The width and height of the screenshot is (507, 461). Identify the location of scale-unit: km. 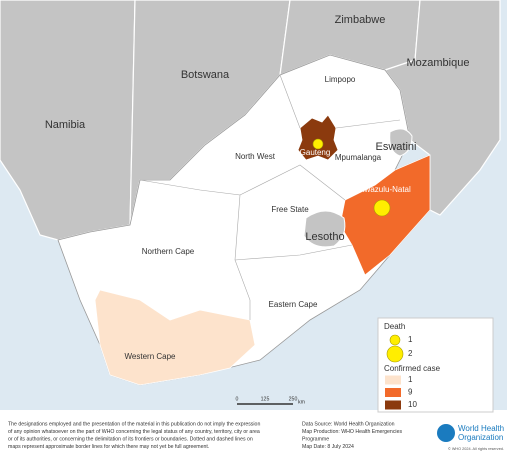
(301, 402).